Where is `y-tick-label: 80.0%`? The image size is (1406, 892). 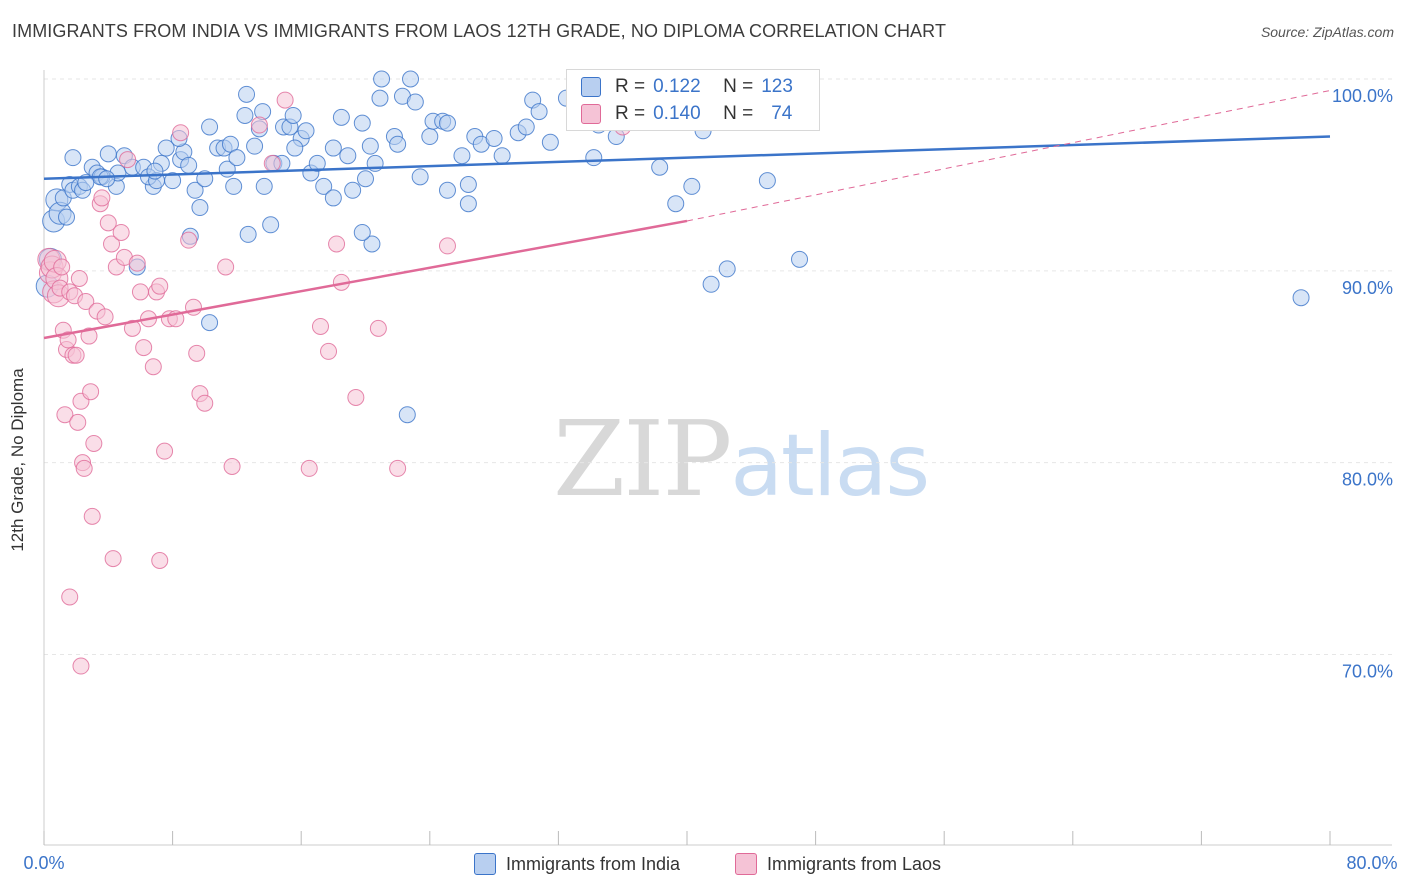
y-tick-label: 80.0% is located at coordinates (1367, 480).